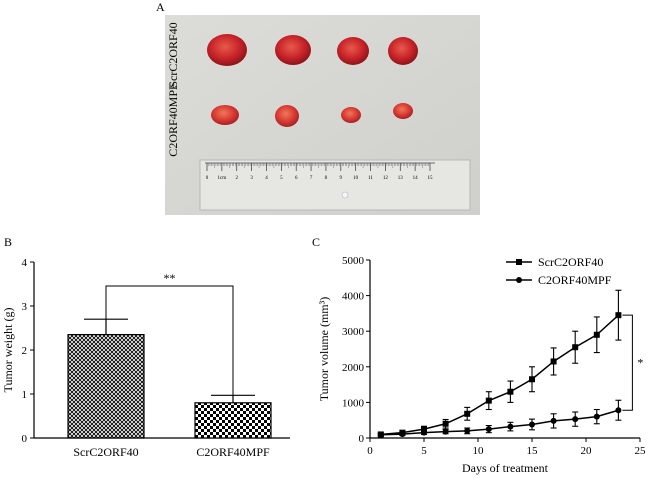  What do you see at coordinates (281, 178) in the screenshot?
I see `ruler-tick-label: 5` at bounding box center [281, 178].